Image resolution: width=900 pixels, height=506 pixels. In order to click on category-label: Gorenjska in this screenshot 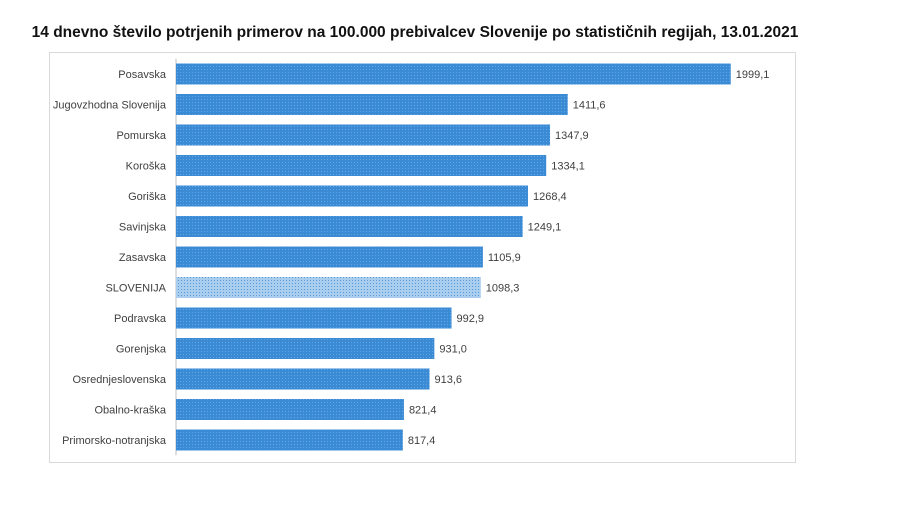, I will do `click(141, 350)`.